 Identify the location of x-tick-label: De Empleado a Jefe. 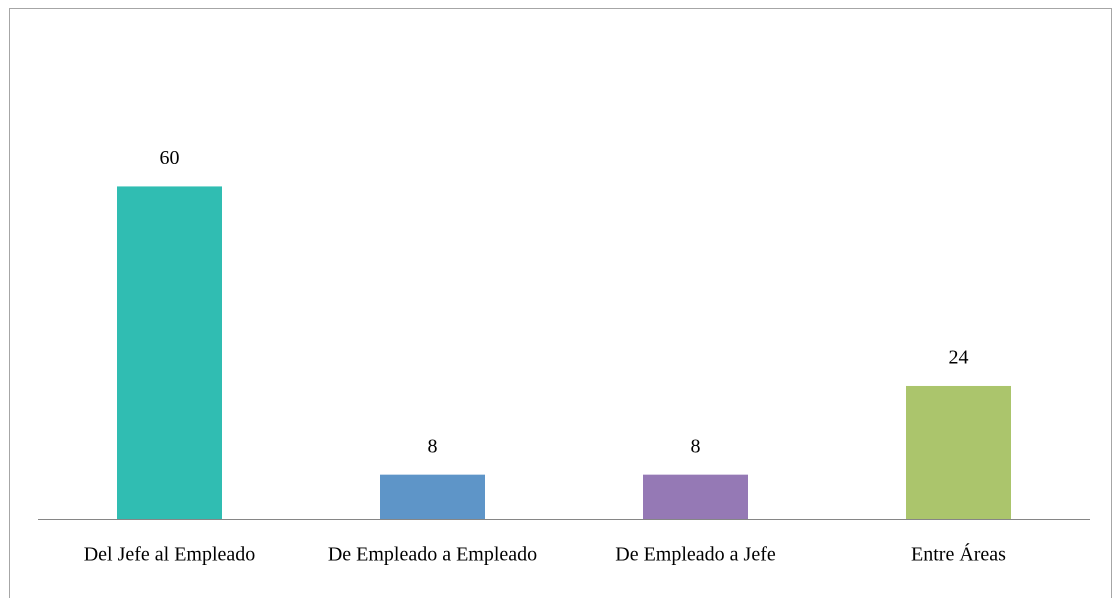
(695, 555).